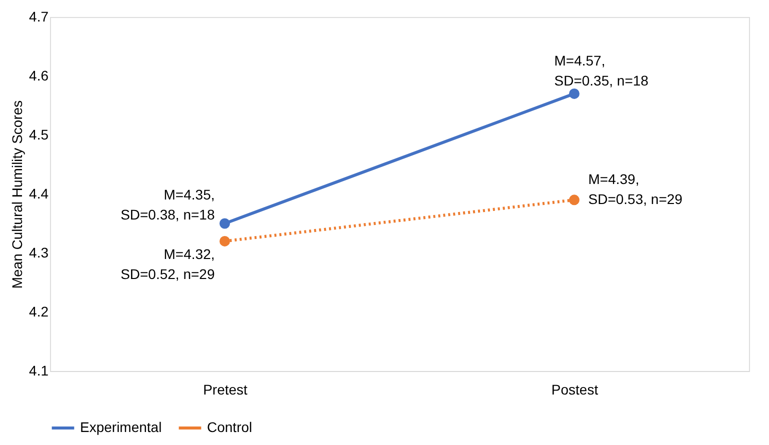 Image resolution: width=769 pixels, height=445 pixels. I want to click on y-tick-label: 4.3, so click(39, 252).